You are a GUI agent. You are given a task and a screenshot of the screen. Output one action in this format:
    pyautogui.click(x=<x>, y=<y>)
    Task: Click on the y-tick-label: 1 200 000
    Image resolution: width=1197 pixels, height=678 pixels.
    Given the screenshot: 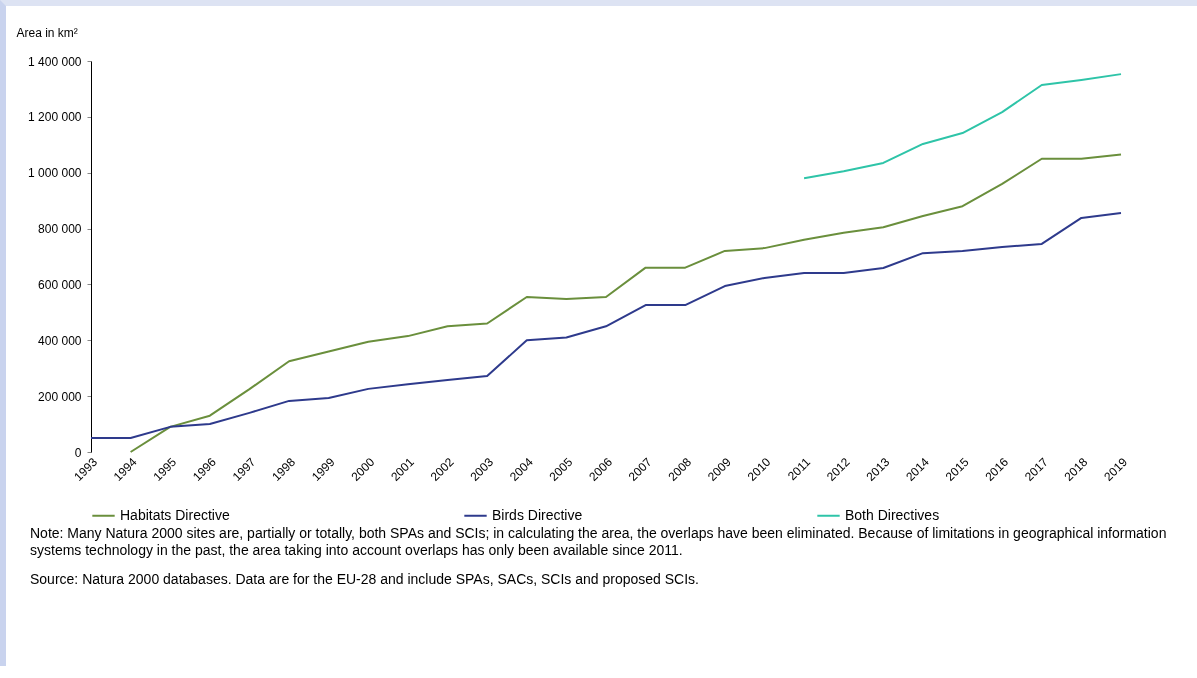 What is the action you would take?
    pyautogui.click(x=55, y=117)
    